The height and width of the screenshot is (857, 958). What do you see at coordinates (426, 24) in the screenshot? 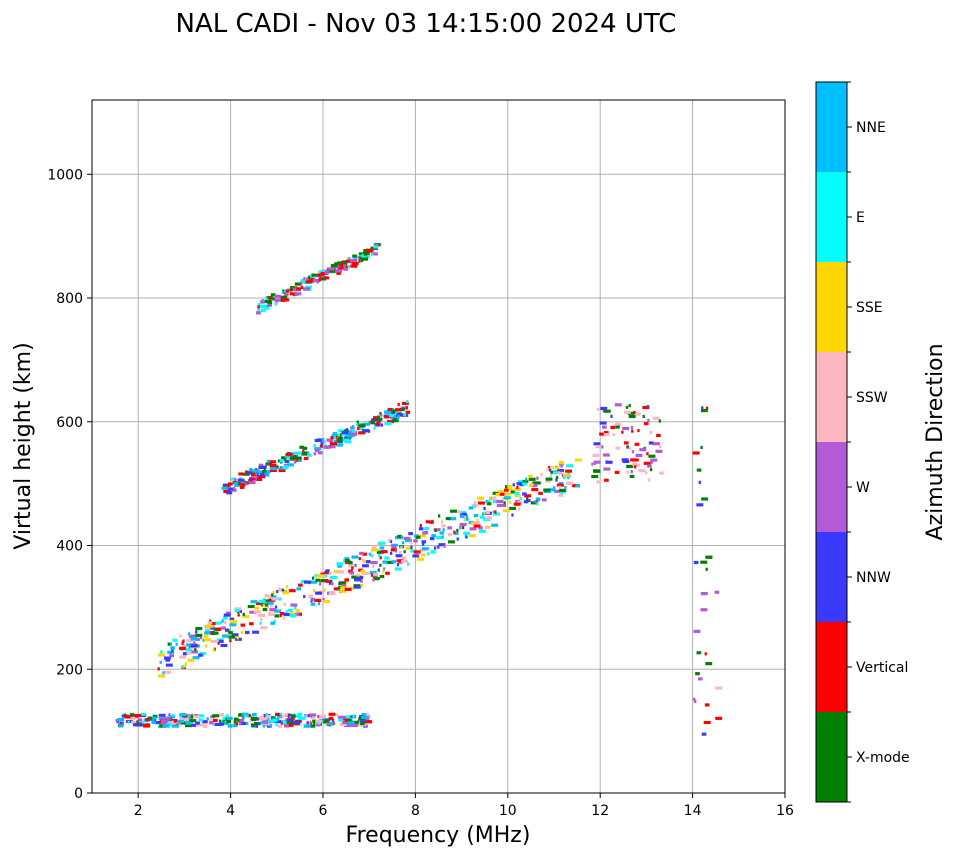
I see `chart-title: NAL CADI - Nov 03 14:15:00 2024 UTC` at bounding box center [426, 24].